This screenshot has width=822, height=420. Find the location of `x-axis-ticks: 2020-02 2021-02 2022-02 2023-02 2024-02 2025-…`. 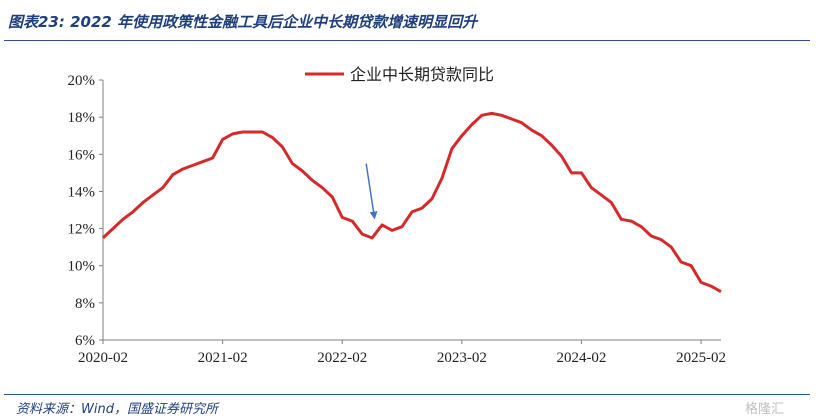

x-axis-ticks: 2020-02 2021-02 2022-02 2023-02 2024-02 2025-… is located at coordinates (402, 353).